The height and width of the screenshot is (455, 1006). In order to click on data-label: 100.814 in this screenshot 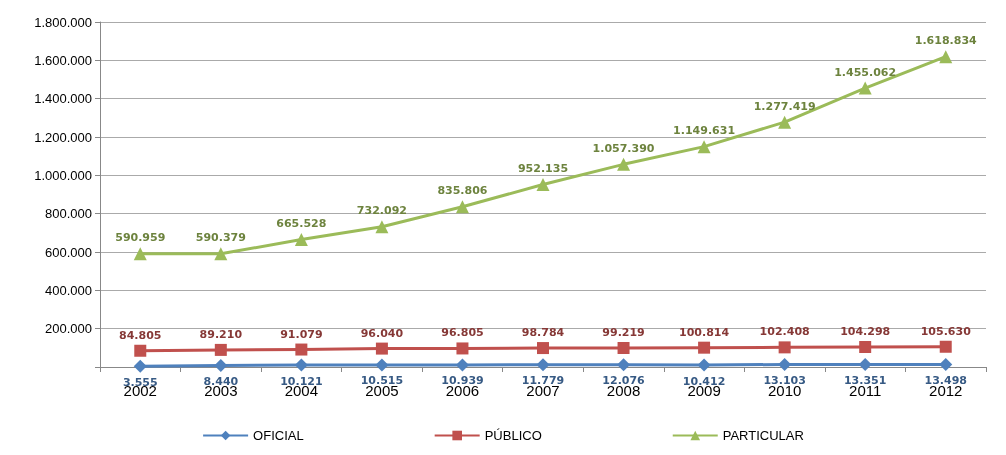, I will do `click(704, 332)`.